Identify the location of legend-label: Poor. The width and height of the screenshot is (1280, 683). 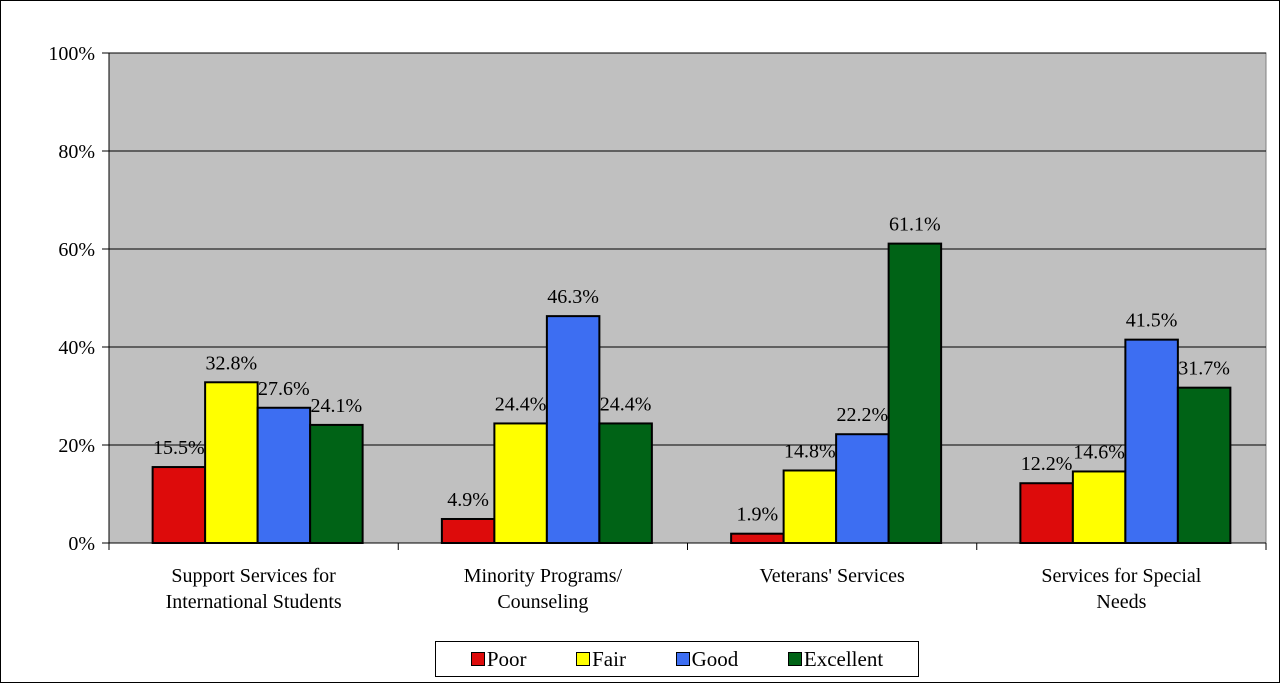
(506, 658).